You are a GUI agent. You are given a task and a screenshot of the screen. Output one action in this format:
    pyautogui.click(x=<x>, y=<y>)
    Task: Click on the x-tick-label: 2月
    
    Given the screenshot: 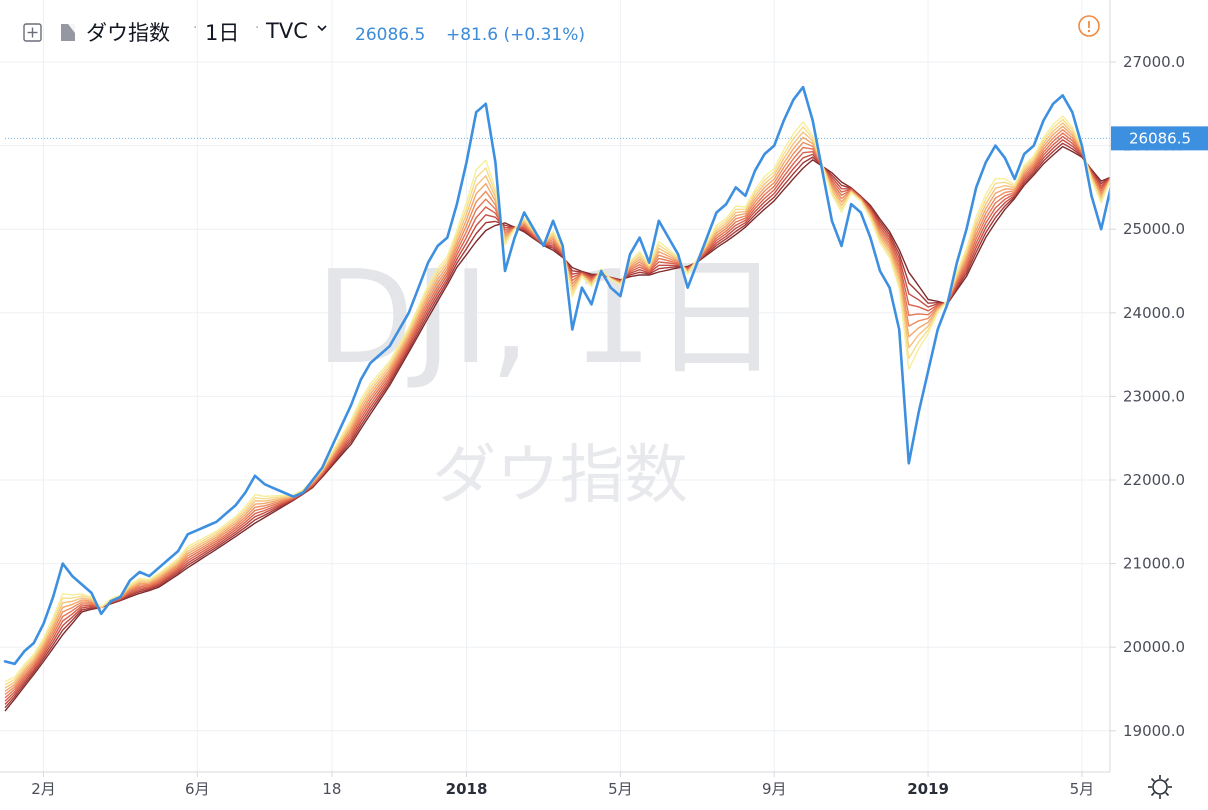 What is the action you would take?
    pyautogui.click(x=43, y=789)
    